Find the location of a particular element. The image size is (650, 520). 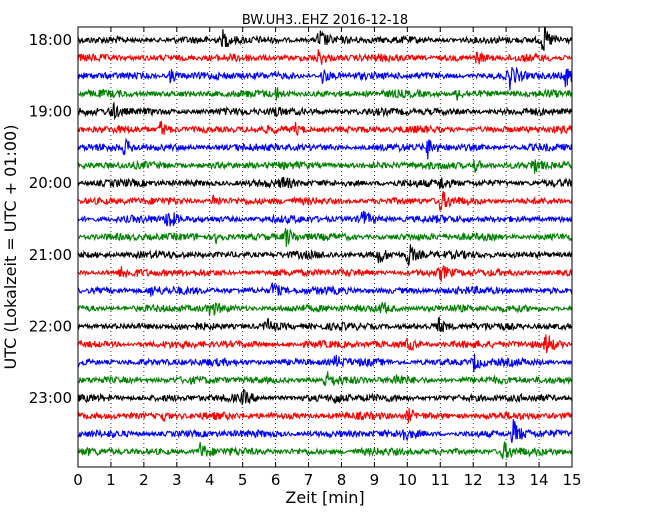

trace-row-23:30 is located at coordinates (325, 430).